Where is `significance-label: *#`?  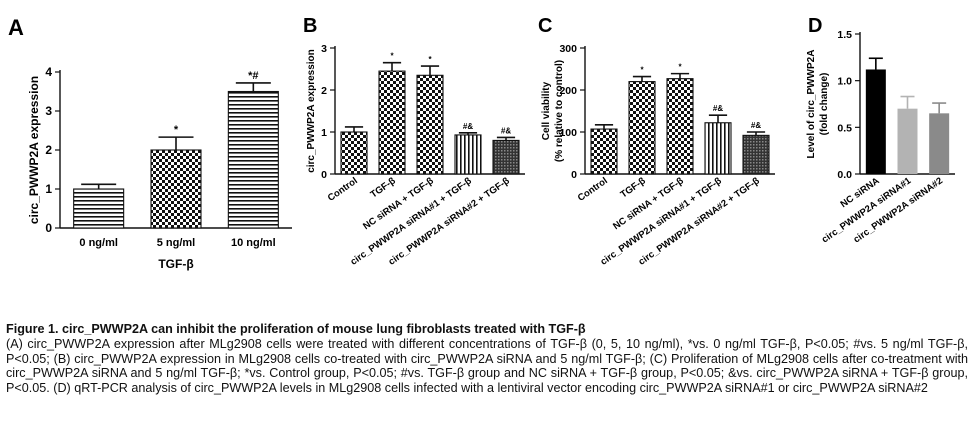 significance-label: *# is located at coordinates (253, 76).